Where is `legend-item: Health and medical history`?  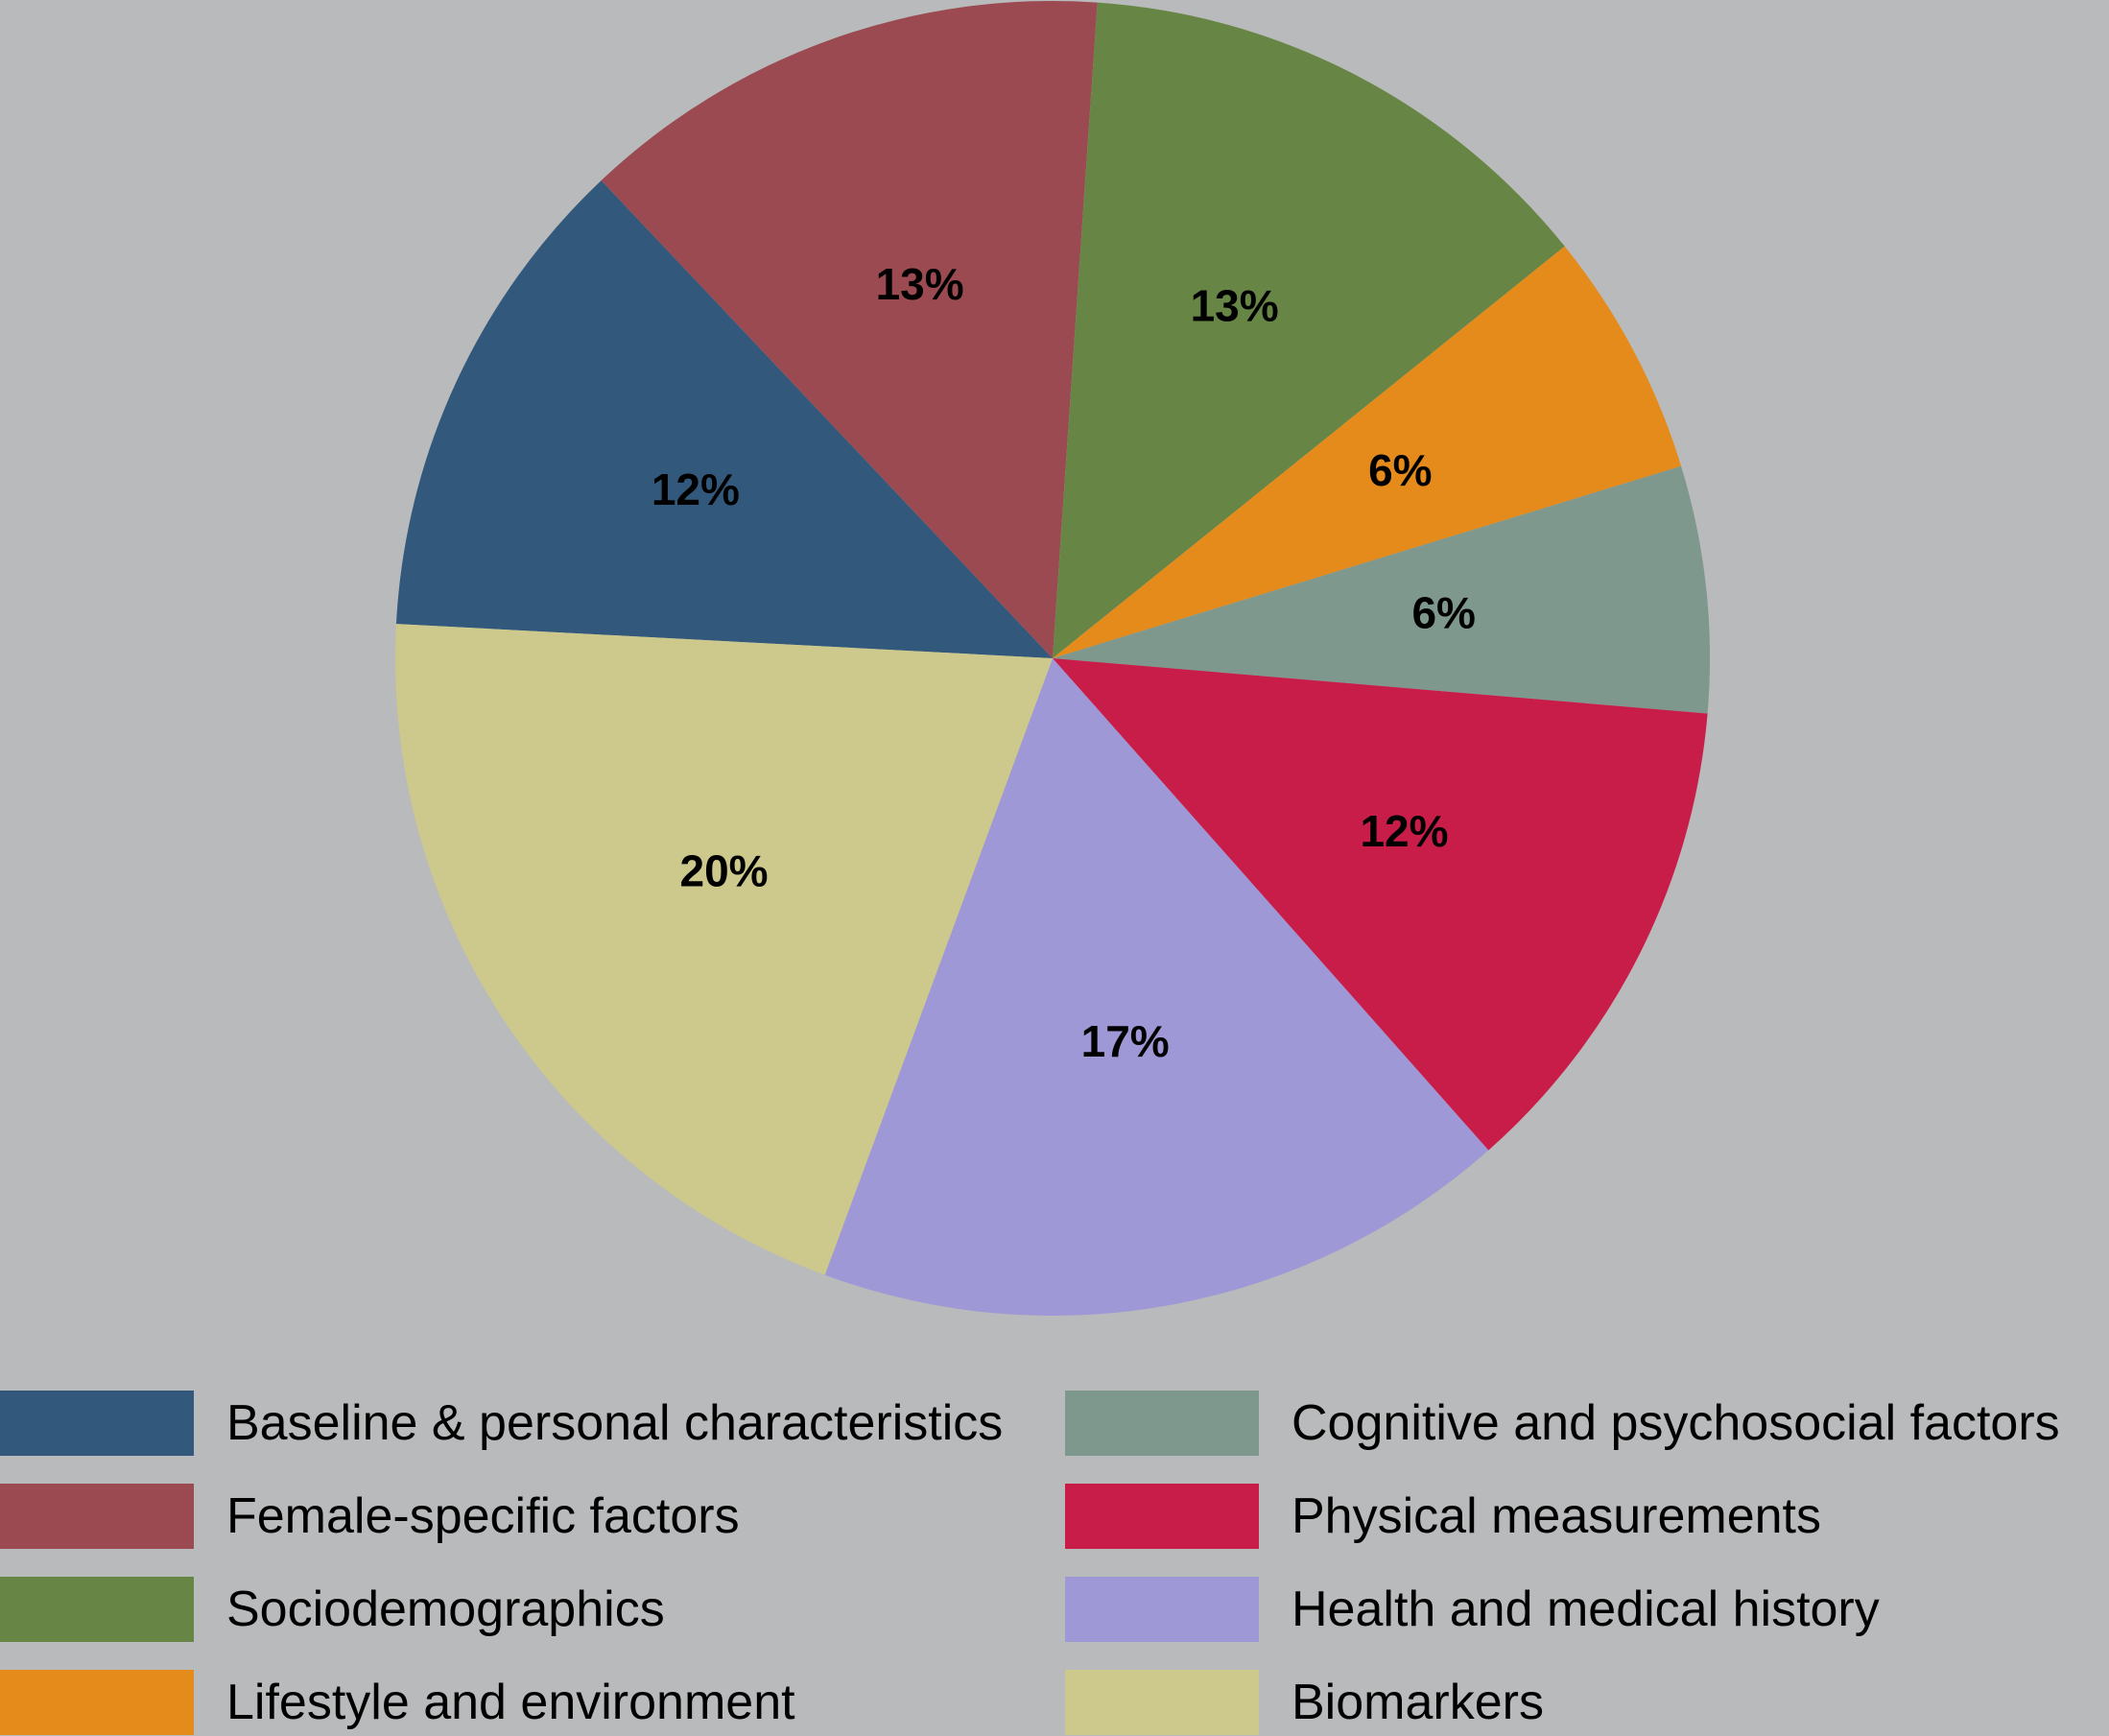 legend-item: Health and medical history is located at coordinates (1472, 1609).